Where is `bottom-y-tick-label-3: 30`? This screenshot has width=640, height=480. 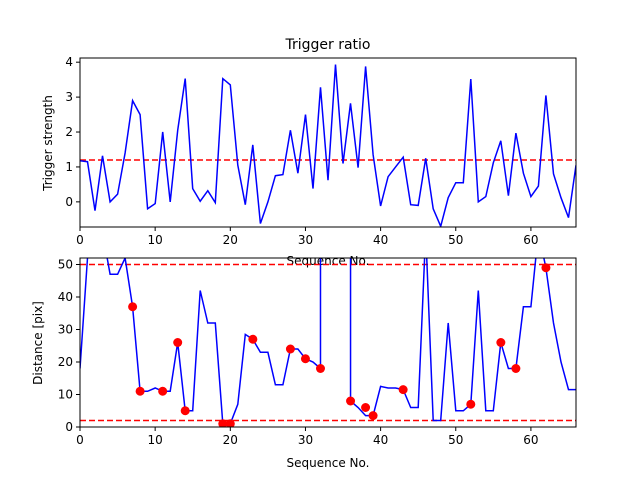 bottom-y-tick-label-3: 30 is located at coordinates (65, 330).